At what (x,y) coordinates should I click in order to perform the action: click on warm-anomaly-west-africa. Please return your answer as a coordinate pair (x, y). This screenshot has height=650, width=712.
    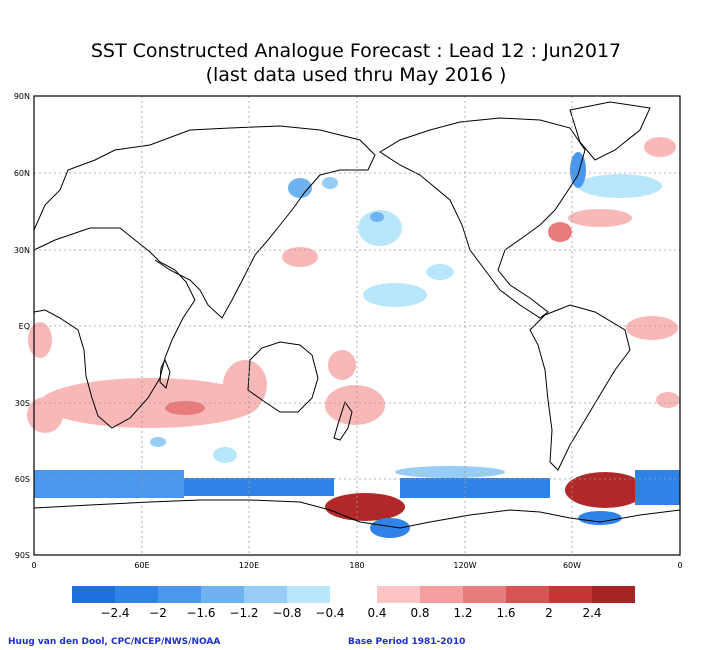
    Looking at the image, I should click on (40, 340).